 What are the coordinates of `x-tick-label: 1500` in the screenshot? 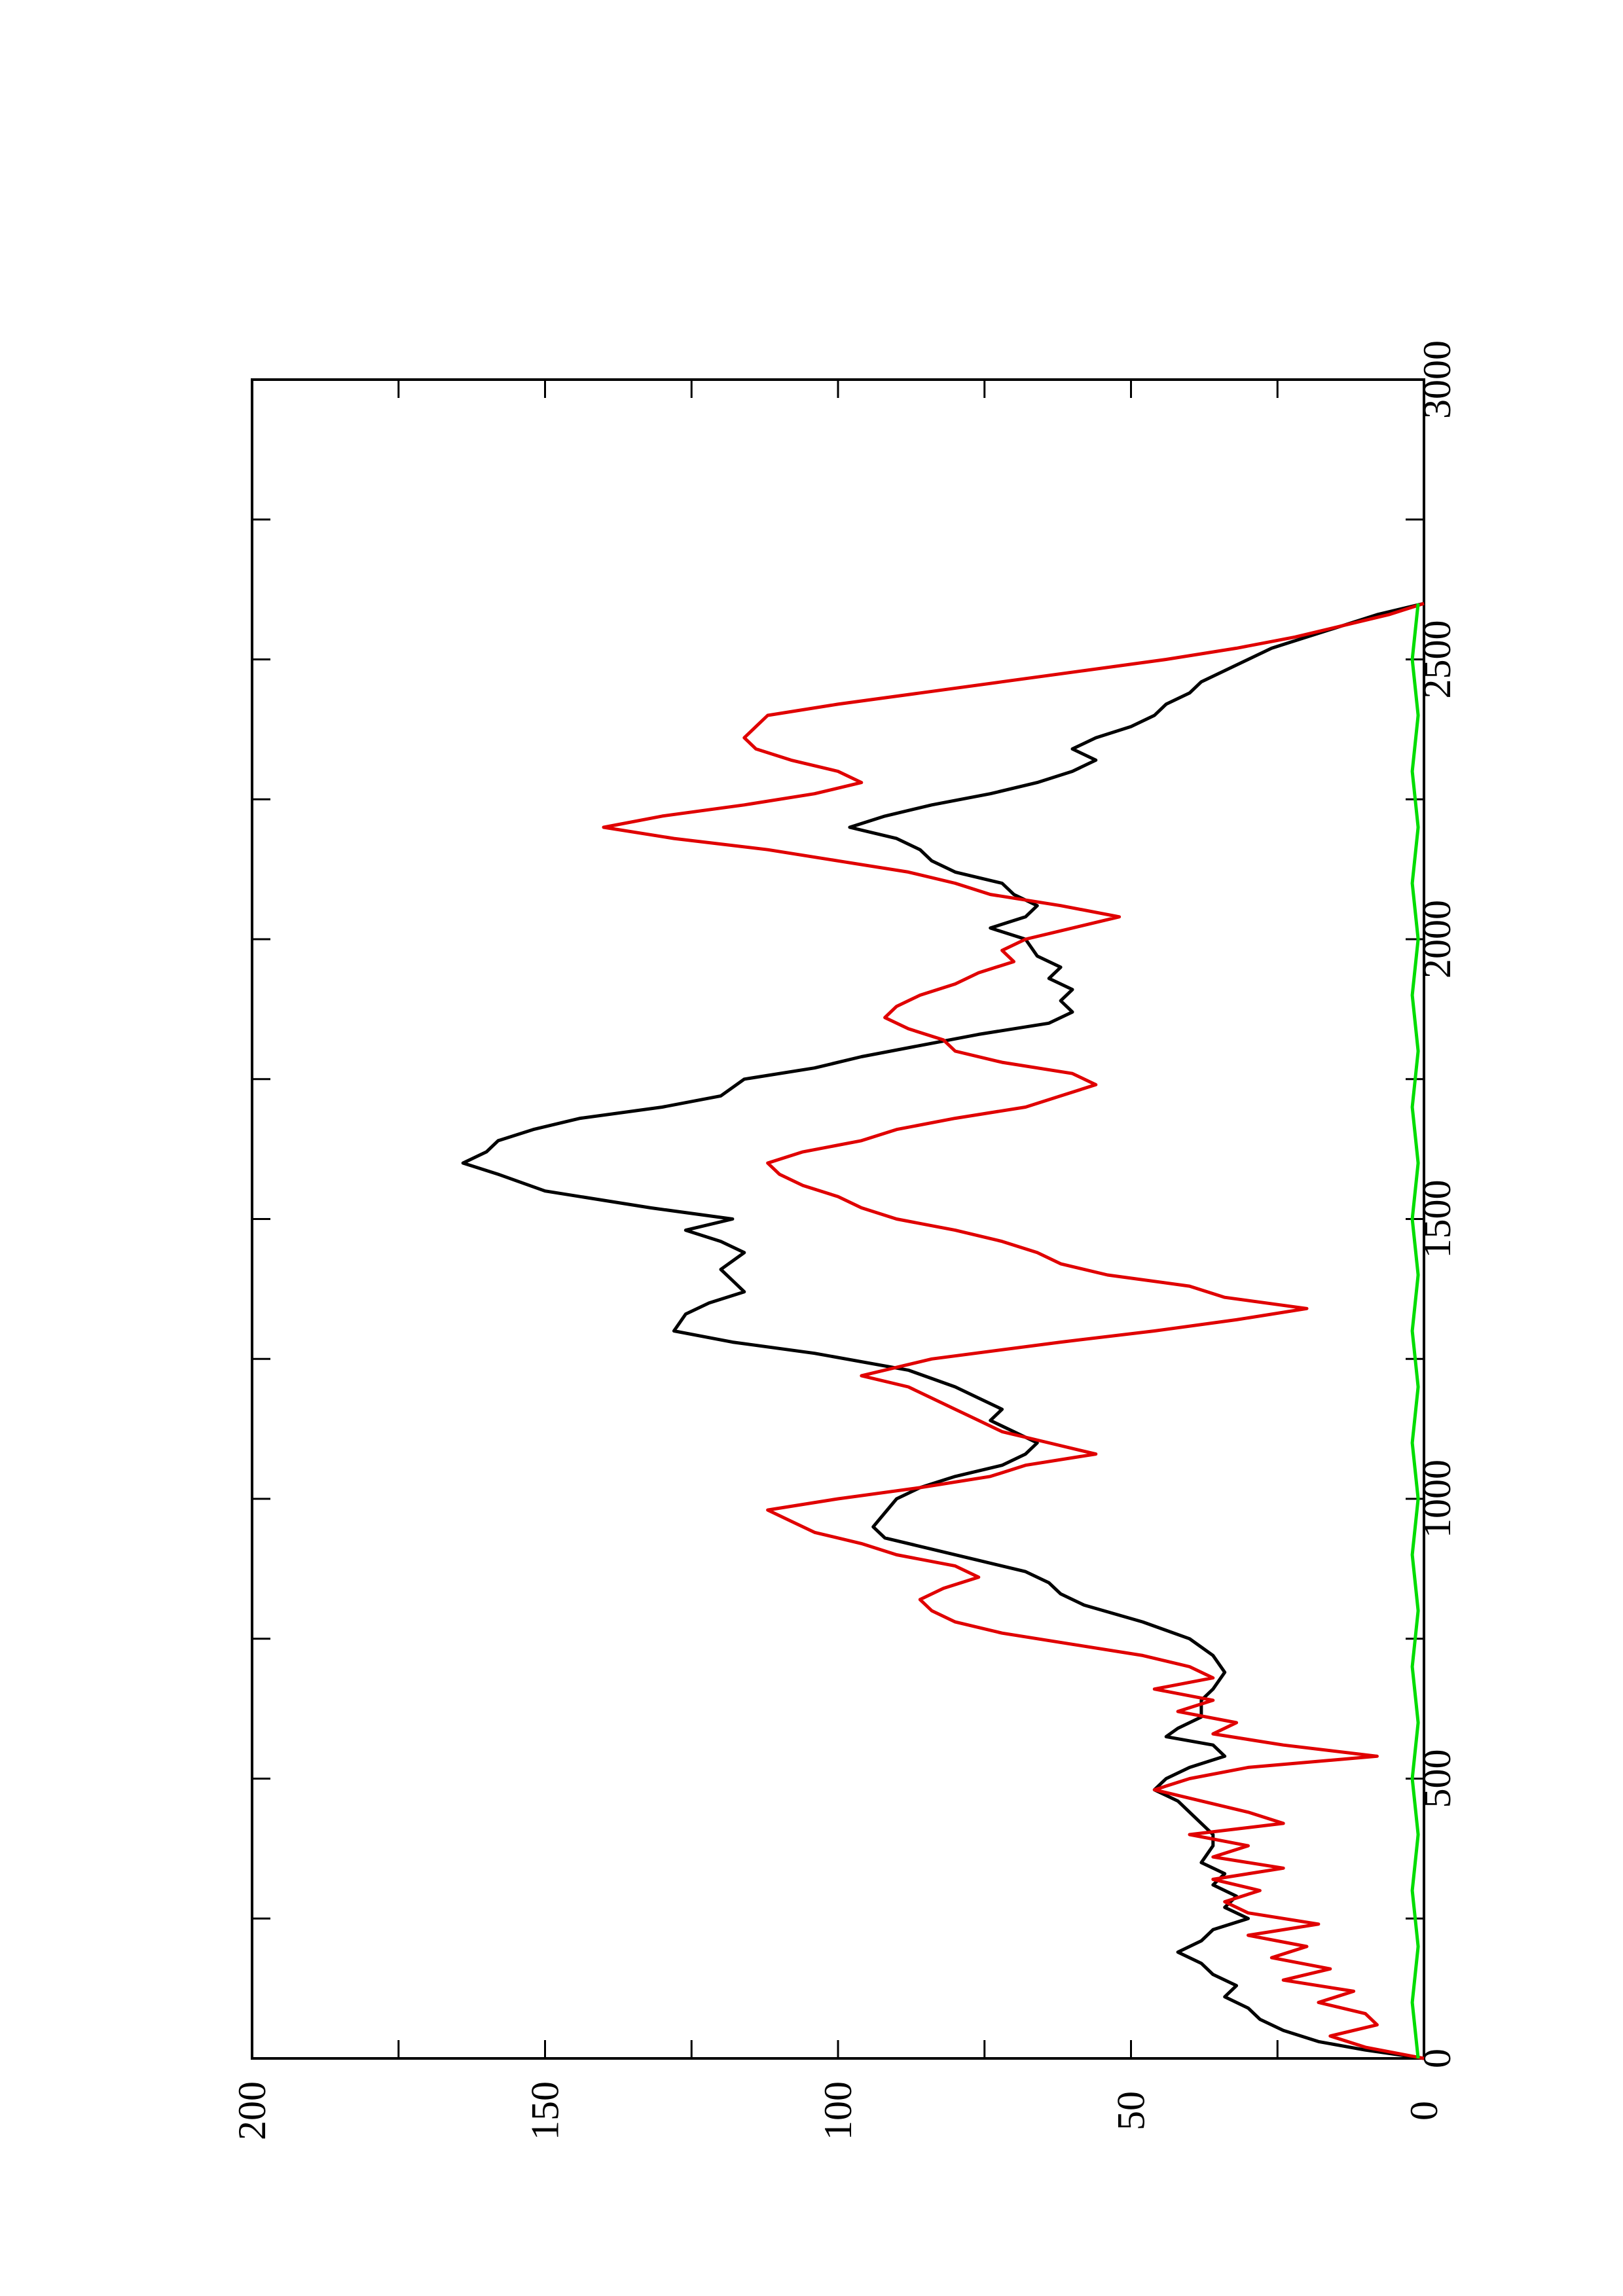 It's located at (1437, 1219).